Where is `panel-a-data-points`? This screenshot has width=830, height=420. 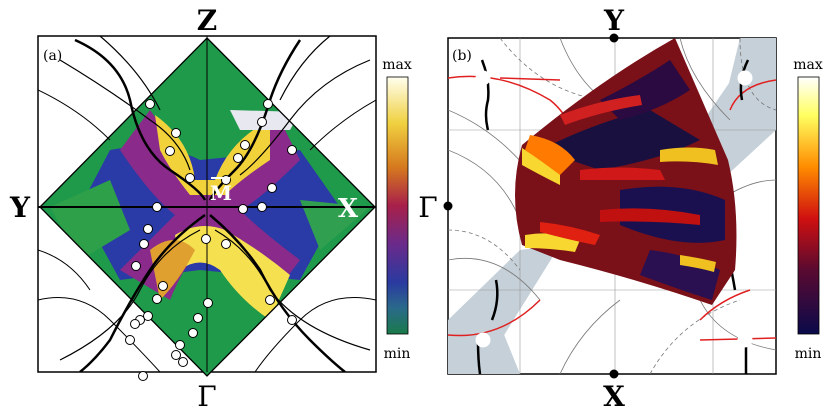 panel-a-data-points is located at coordinates (211, 240).